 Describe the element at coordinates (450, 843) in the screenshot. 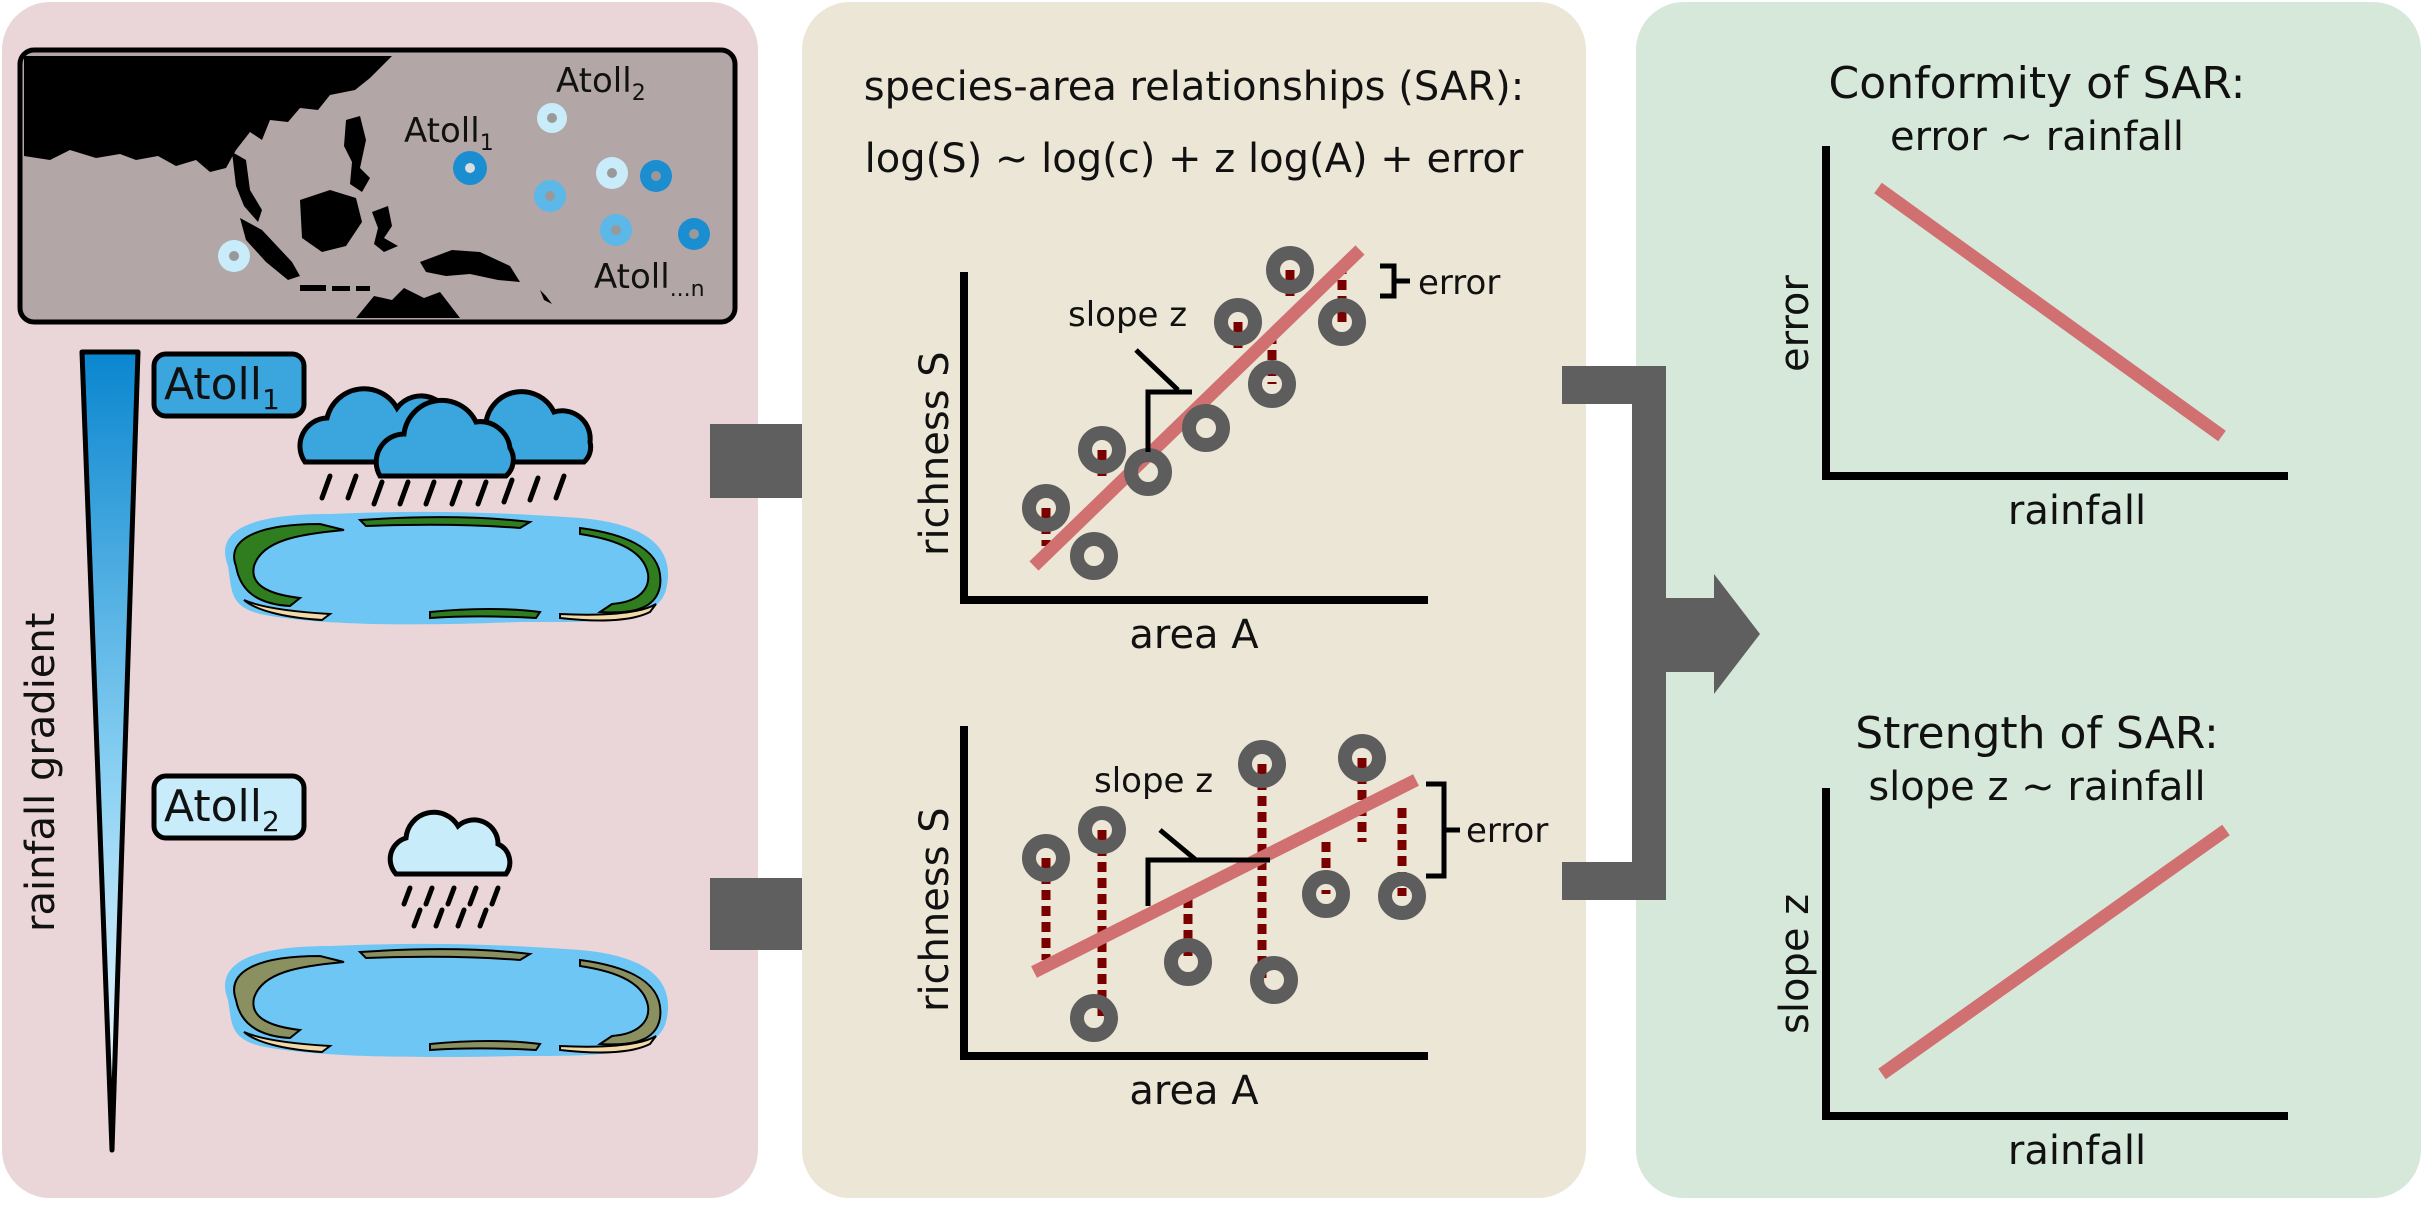

I see `light-rain-cloud` at that location.